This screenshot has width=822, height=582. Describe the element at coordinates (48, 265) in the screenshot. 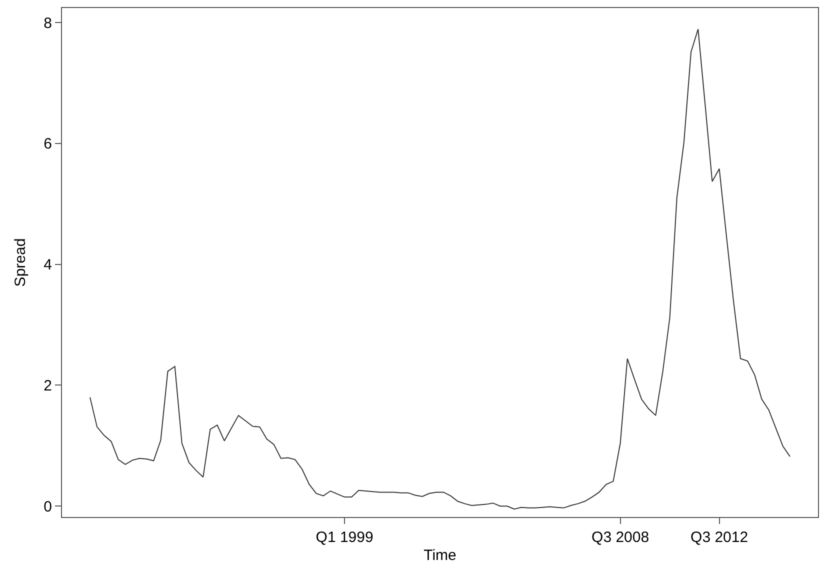

I see `y-tick-label: 4` at that location.